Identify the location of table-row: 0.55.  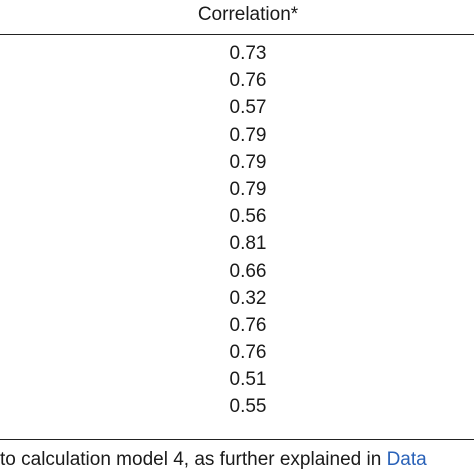
(237, 406).